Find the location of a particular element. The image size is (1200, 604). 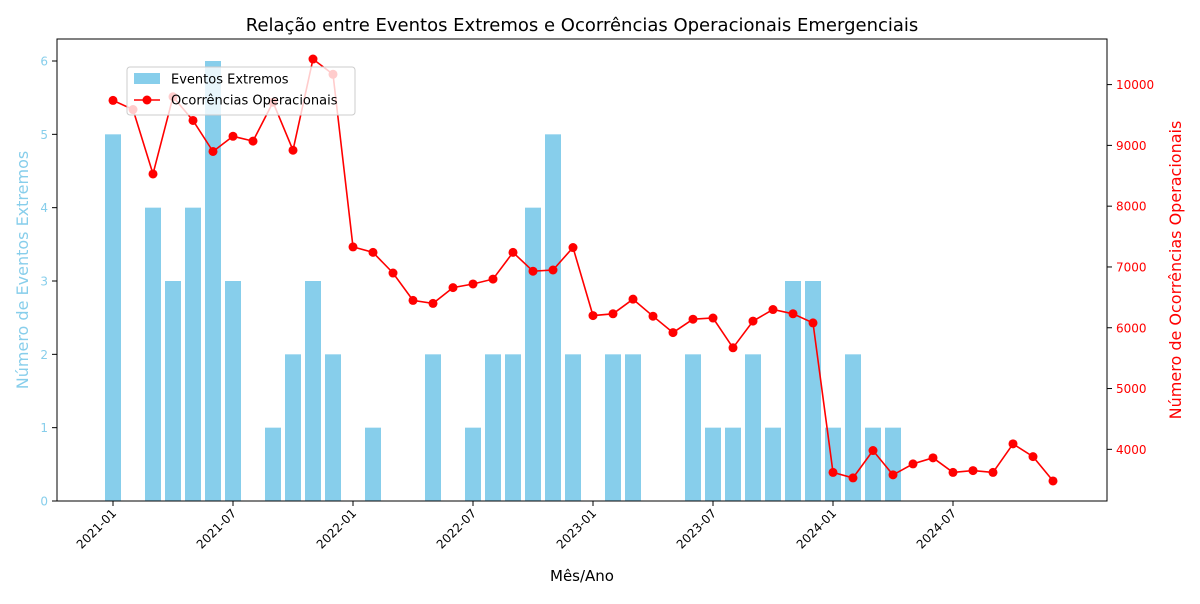

ytick-left-label: 1 is located at coordinates (44, 428).